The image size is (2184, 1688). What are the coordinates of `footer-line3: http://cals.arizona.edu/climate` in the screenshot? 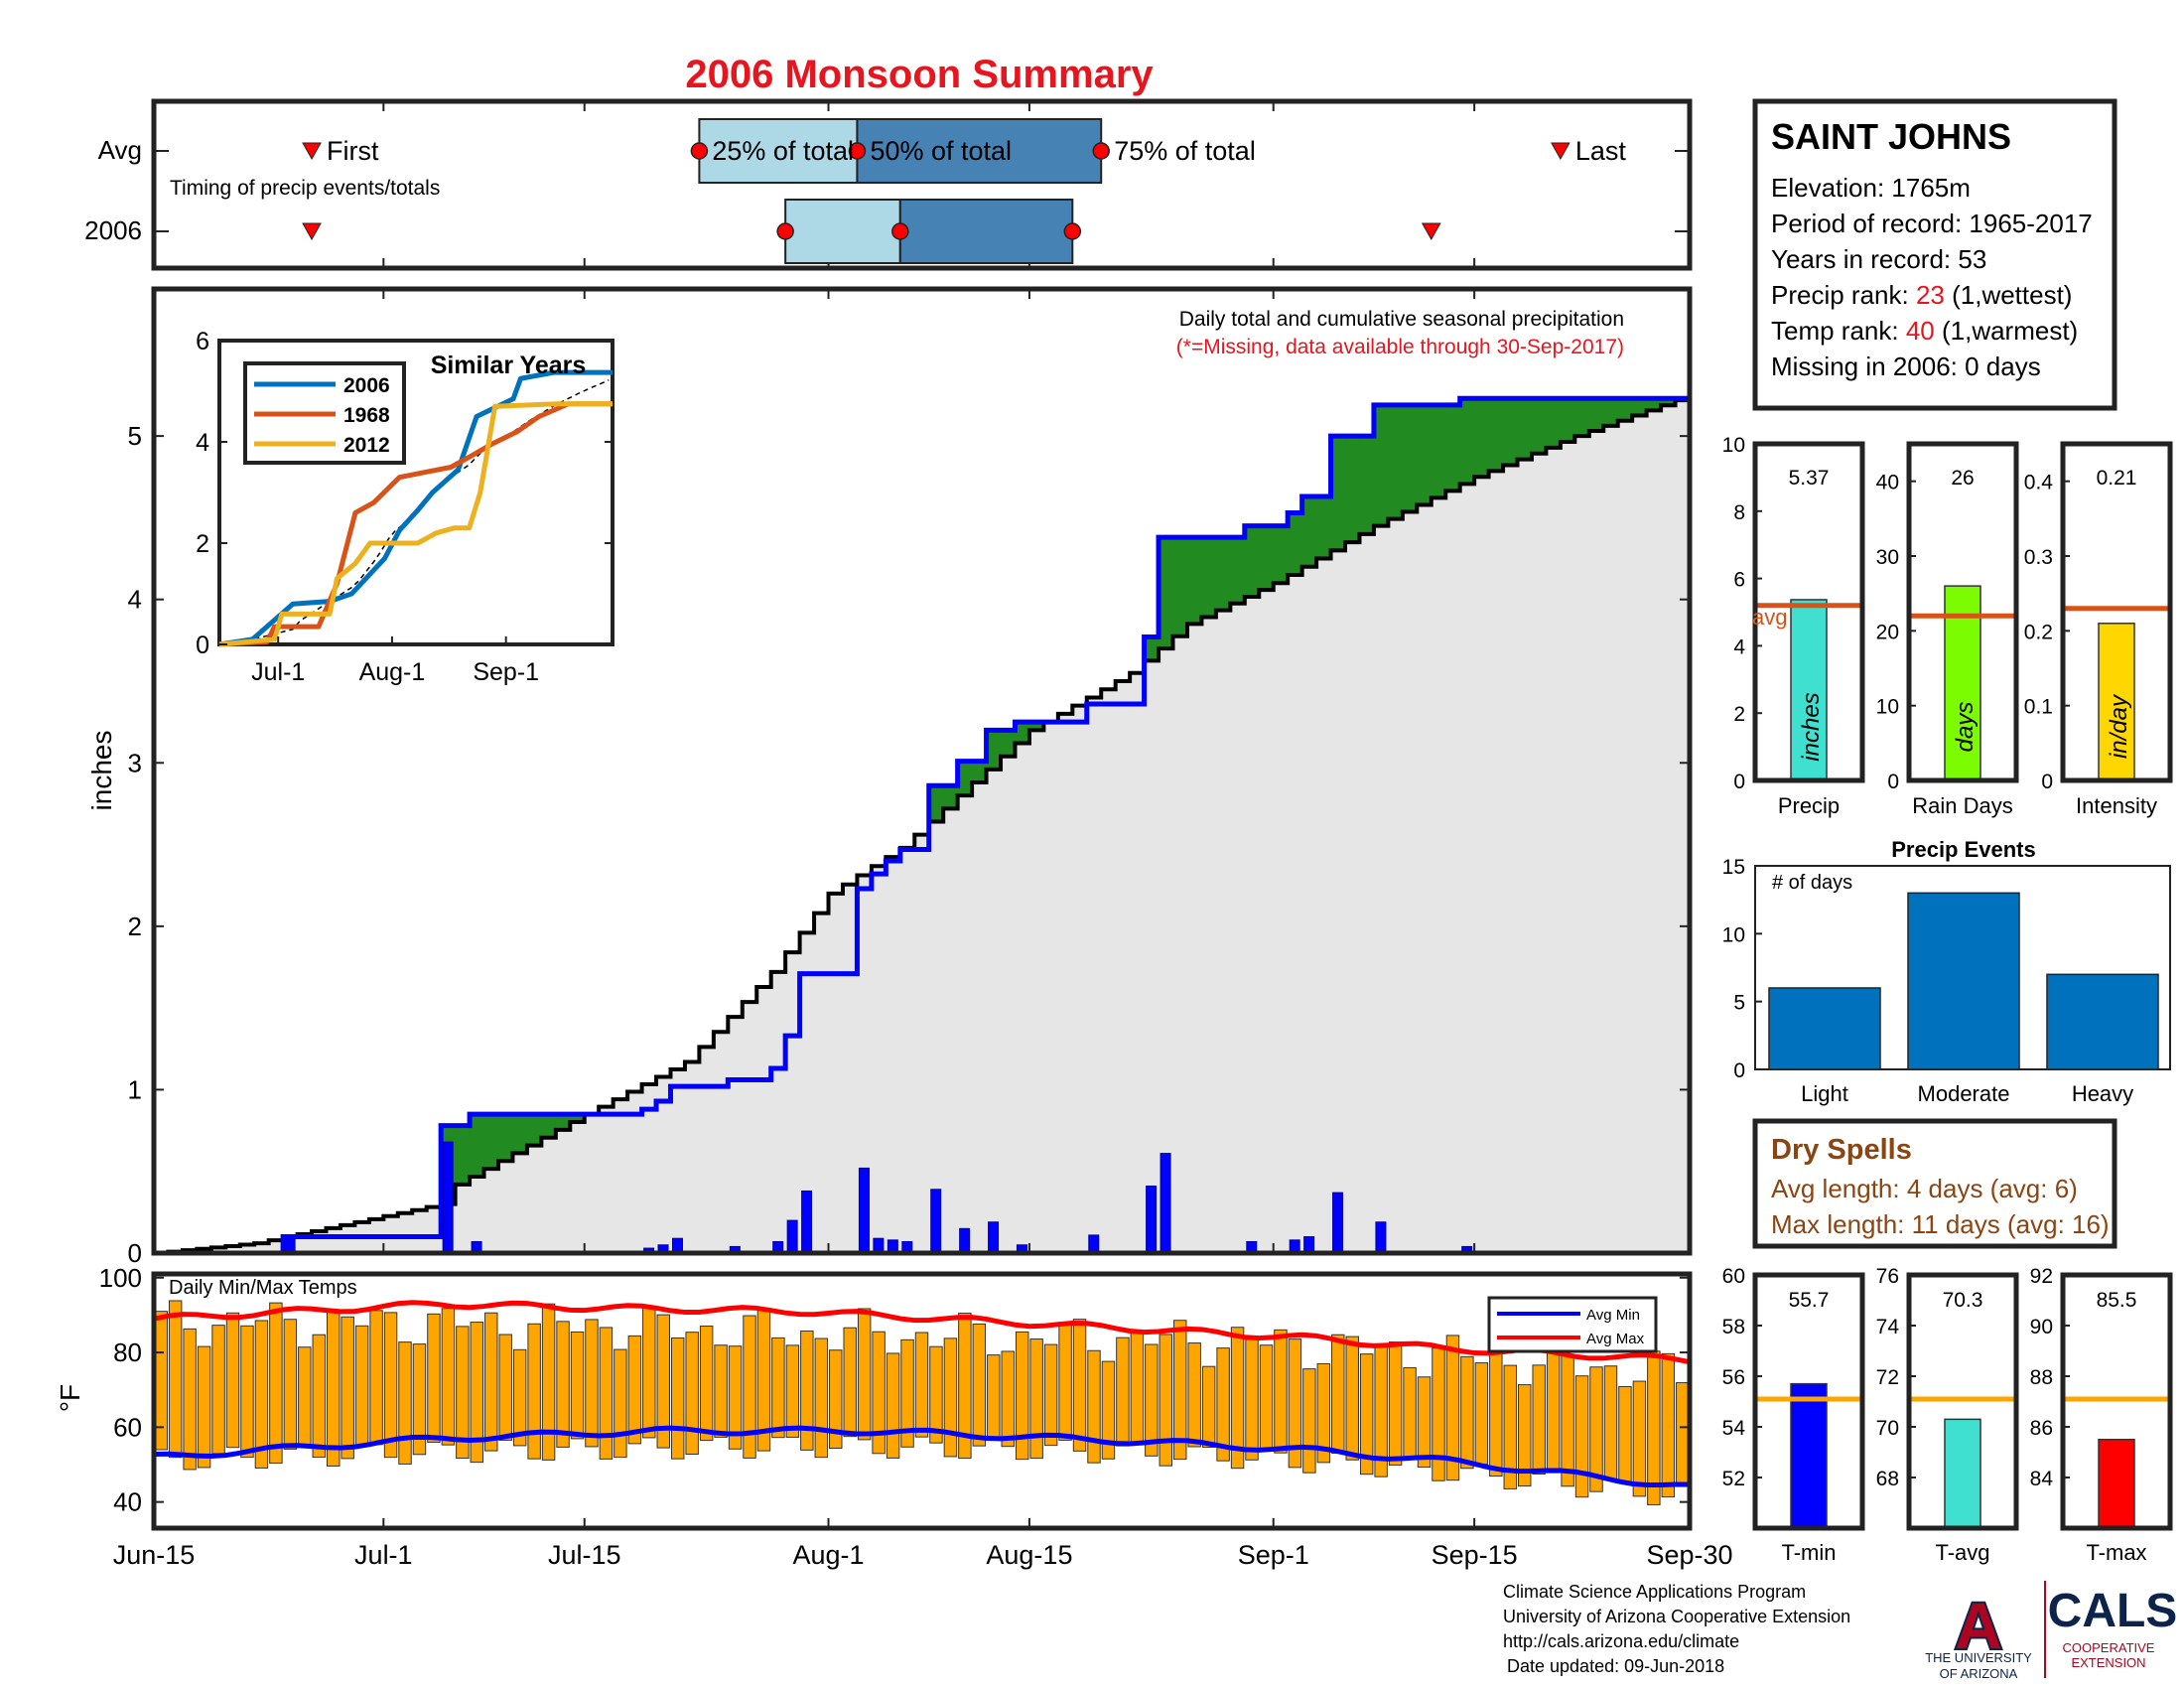 It's located at (1621, 1641).